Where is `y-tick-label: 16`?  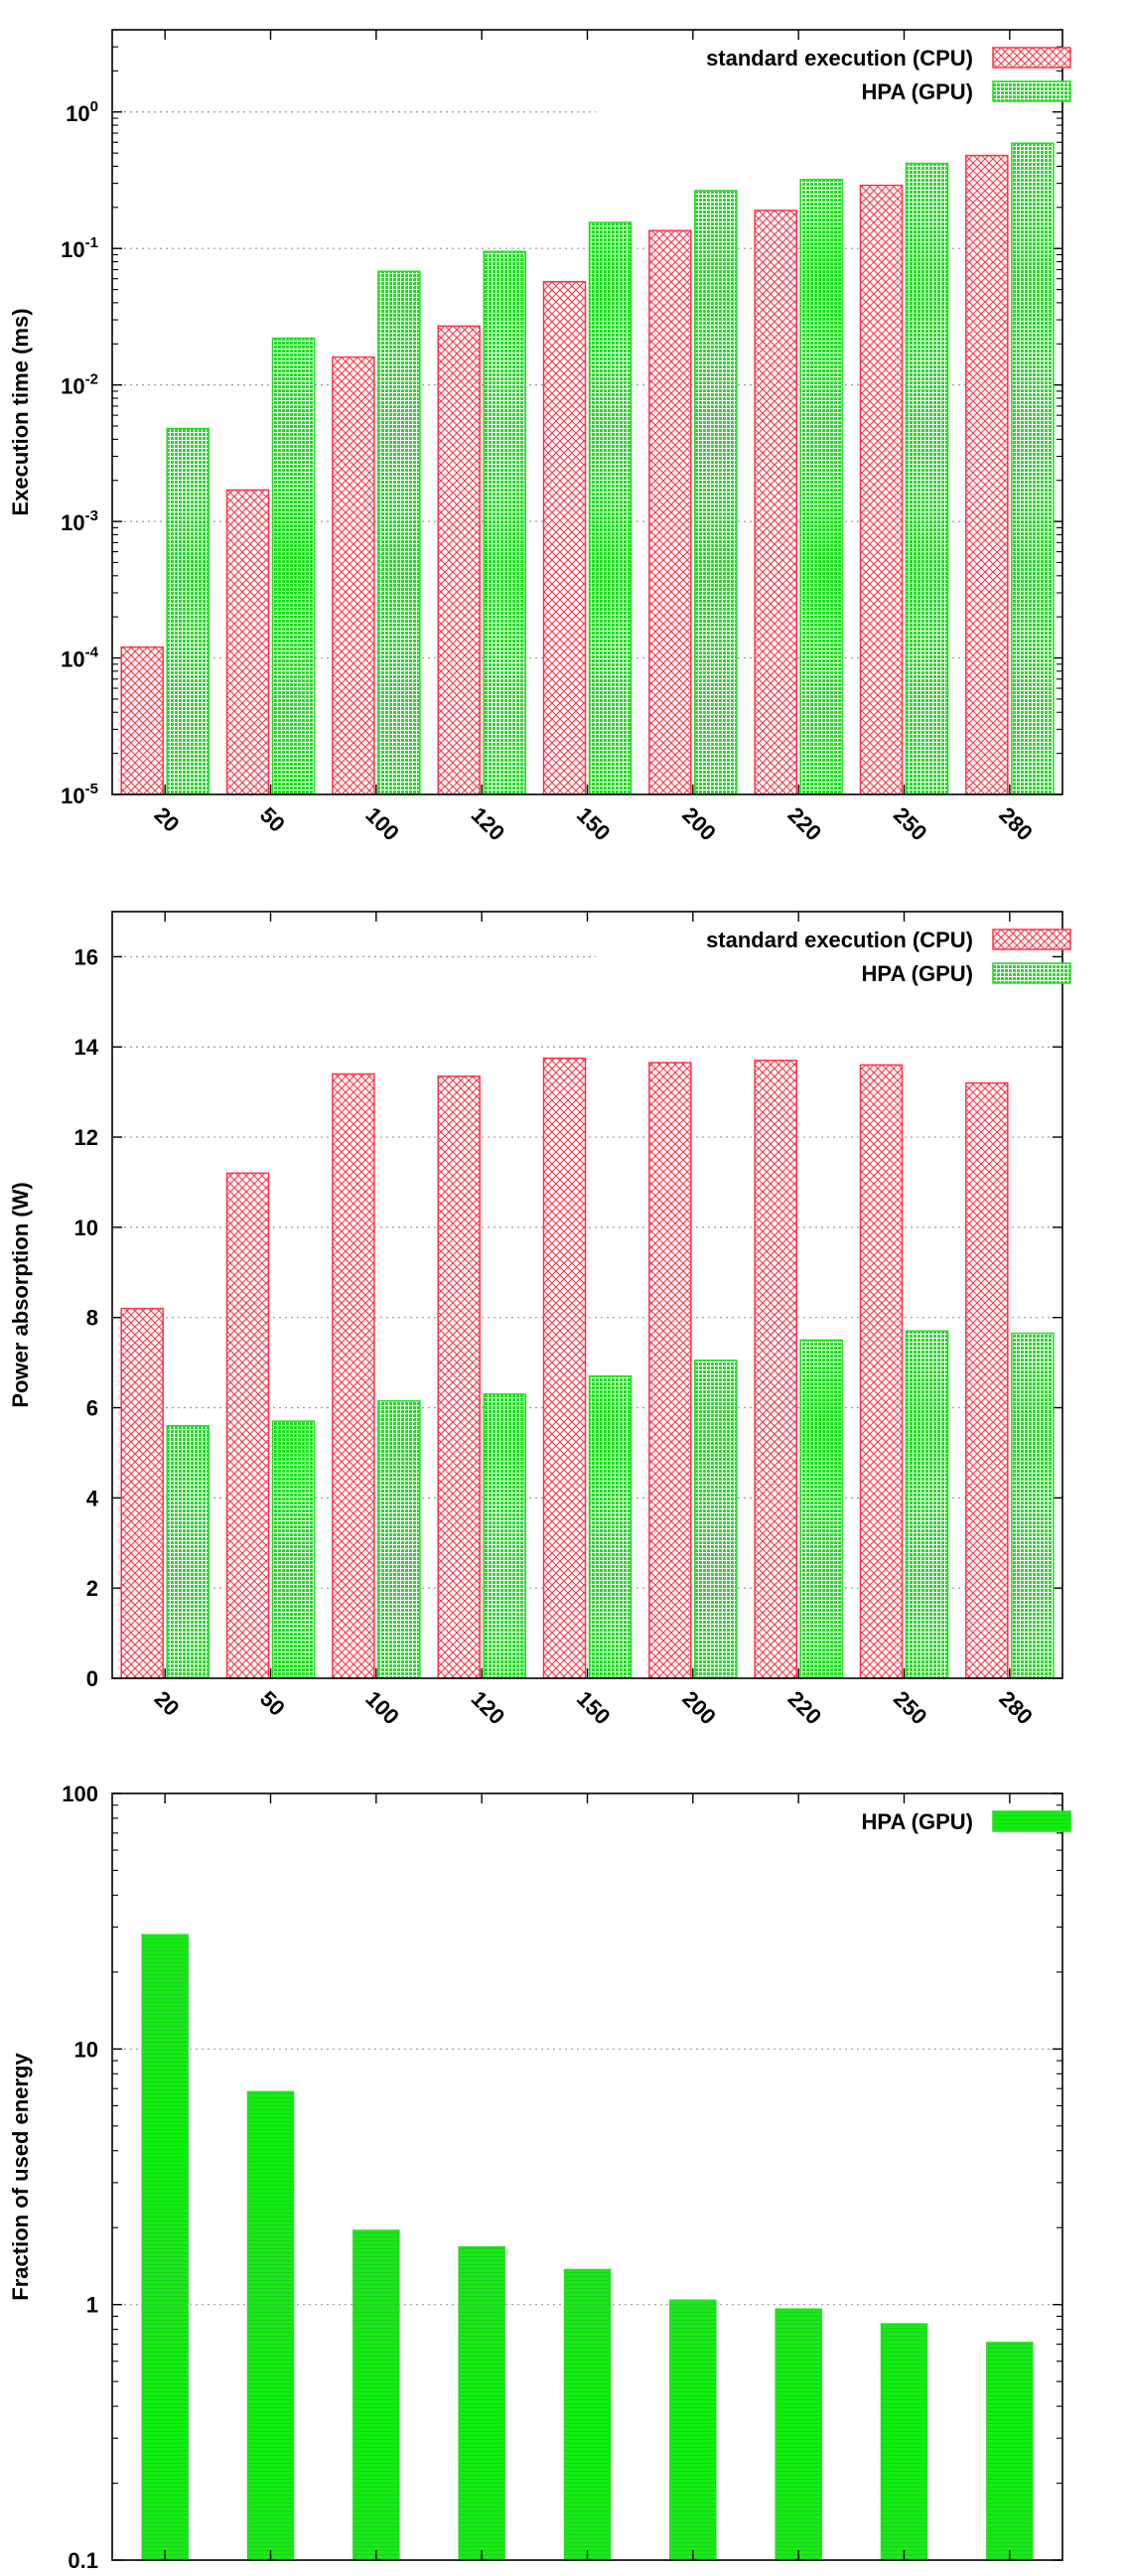
y-tick-label: 16 is located at coordinates (86, 957).